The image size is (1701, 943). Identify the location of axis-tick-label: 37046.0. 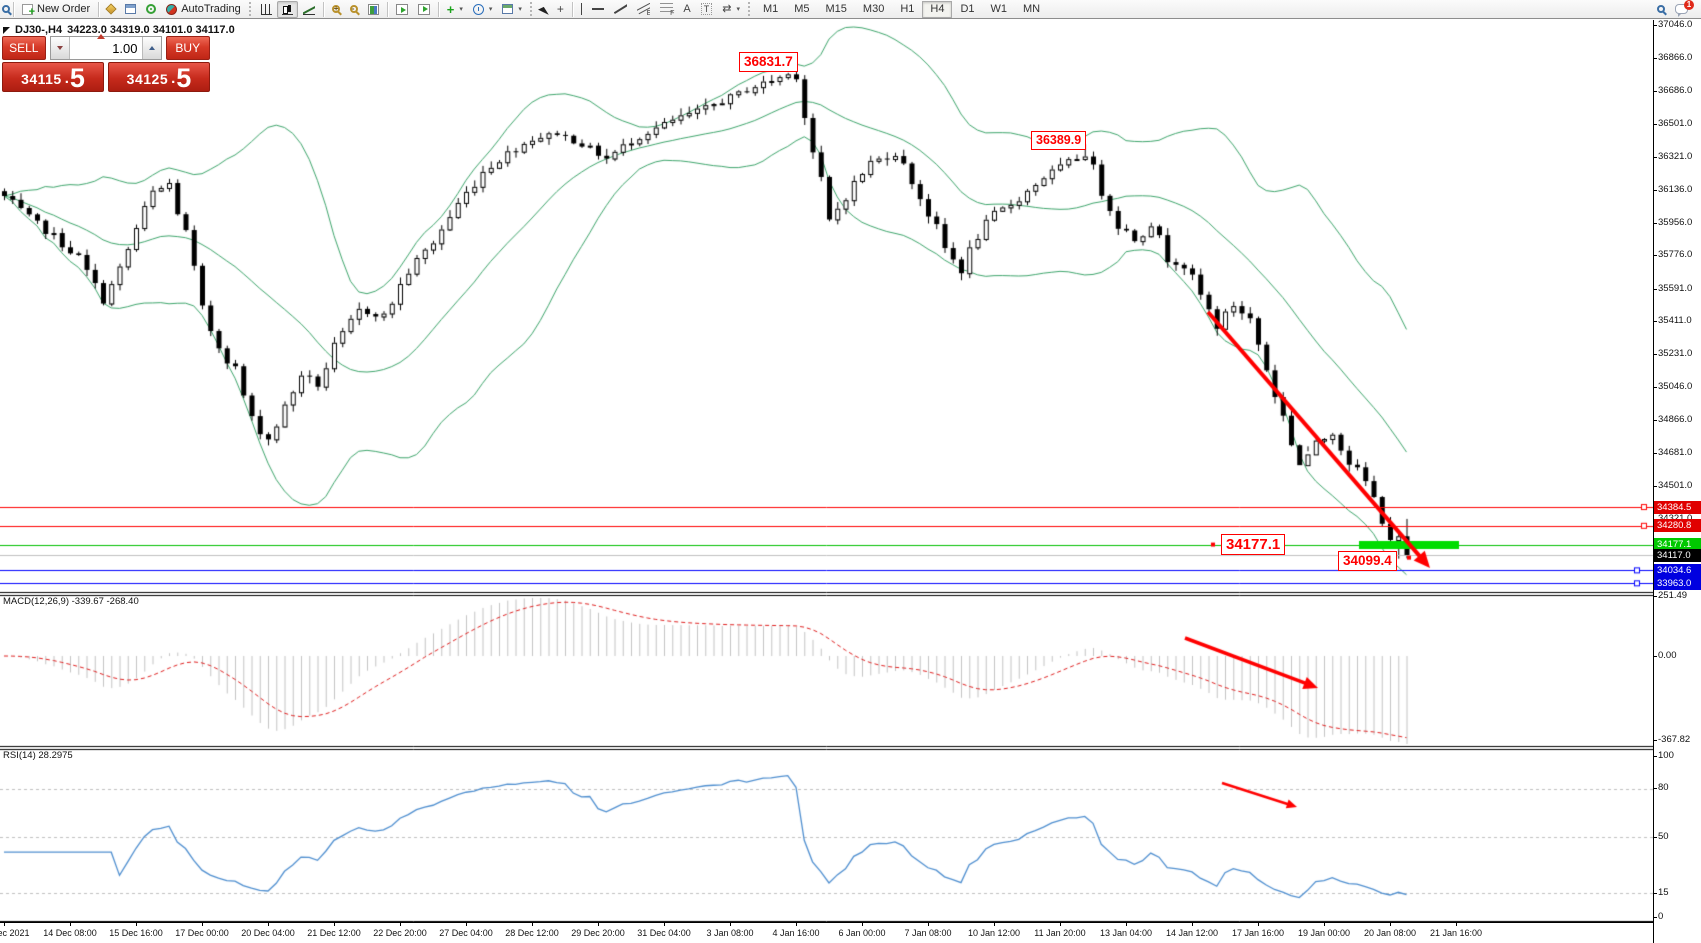
(1673, 25).